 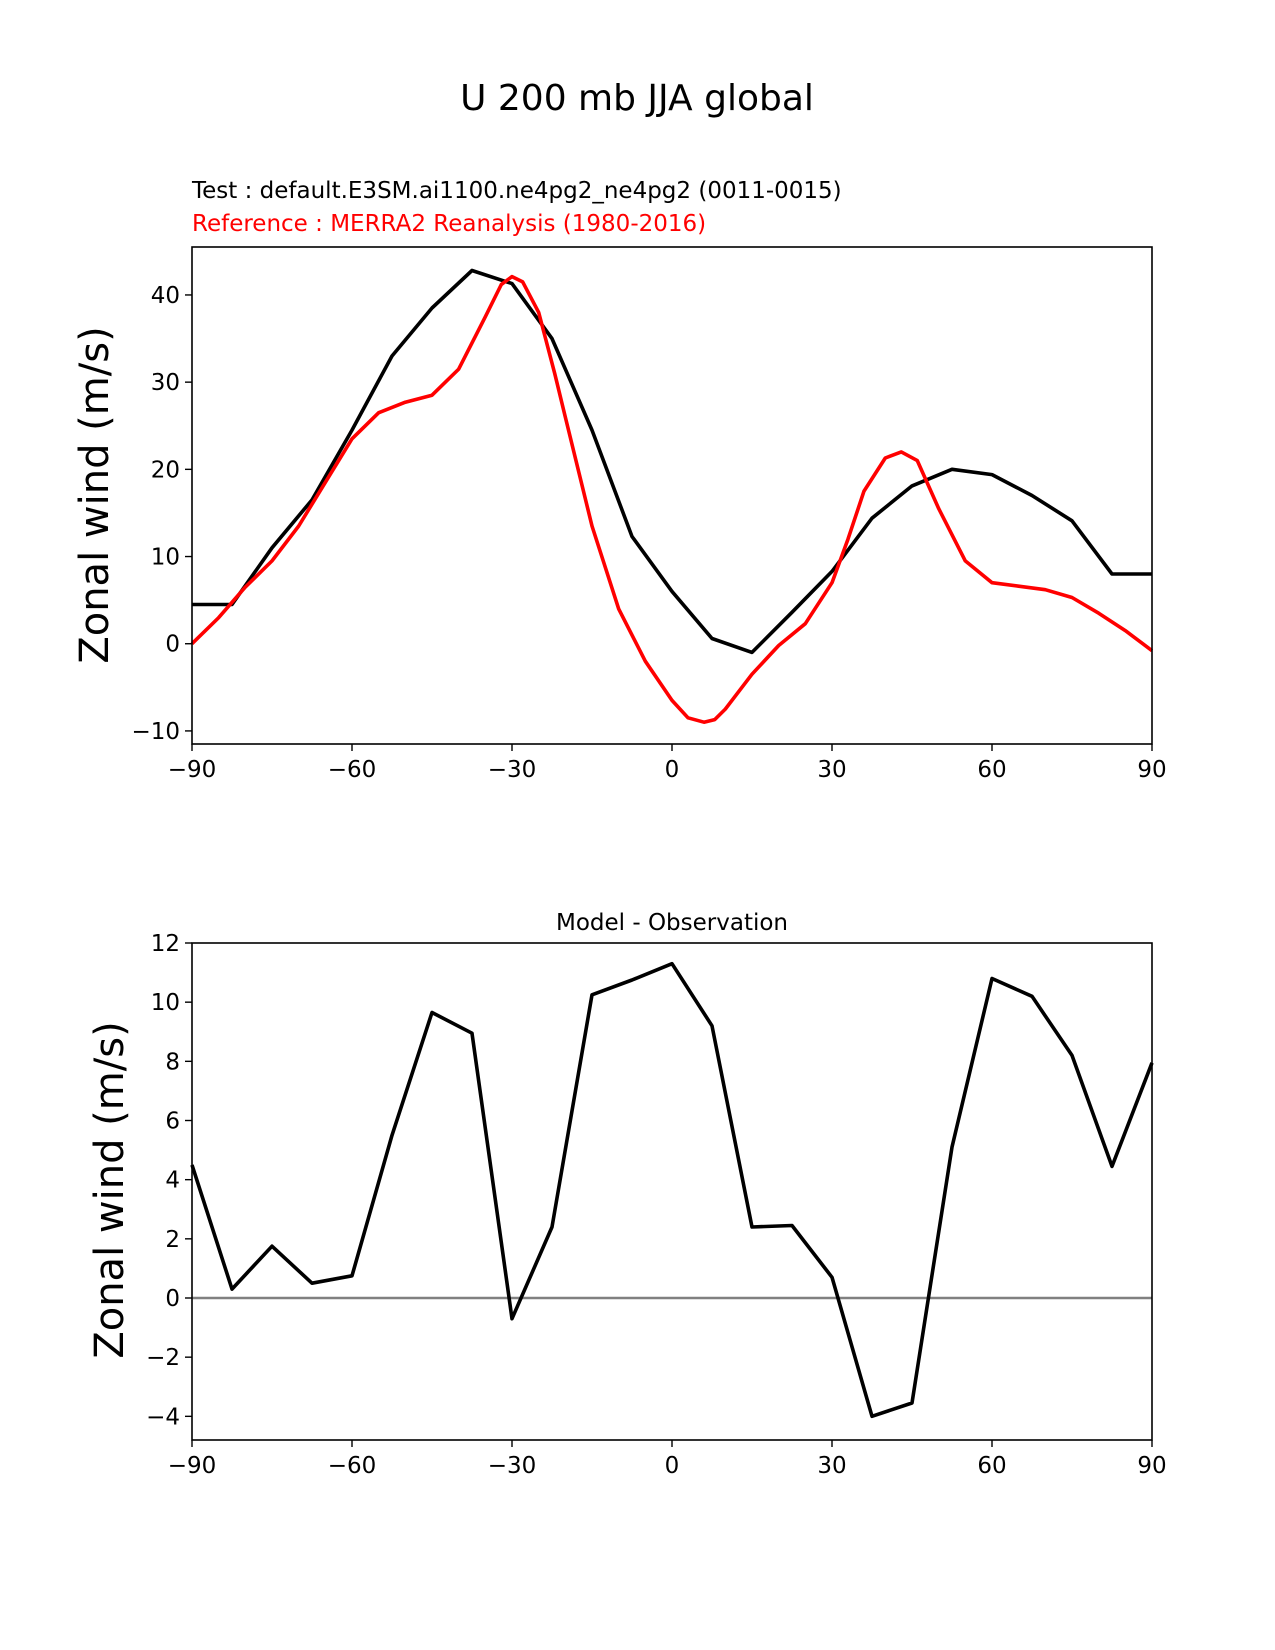 I want to click on top-panel-x-tick-label: −90, so click(x=192, y=770).